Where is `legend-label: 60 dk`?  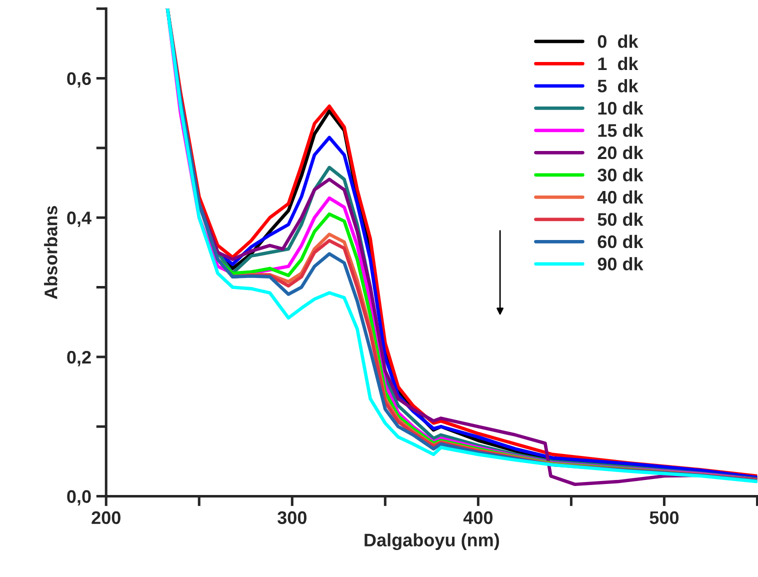
legend-label: 60 dk is located at coordinates (621, 241).